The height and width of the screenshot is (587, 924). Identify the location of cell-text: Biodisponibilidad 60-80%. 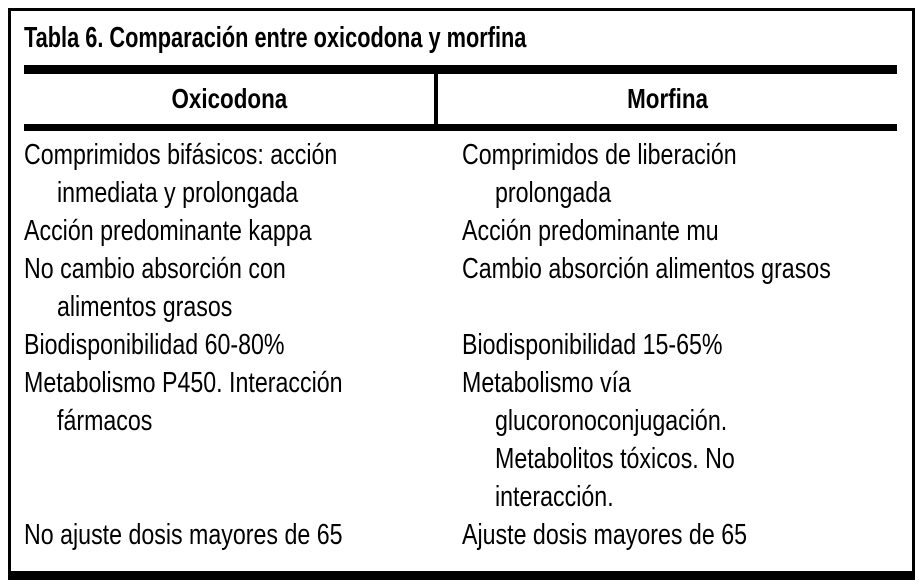
(154, 345).